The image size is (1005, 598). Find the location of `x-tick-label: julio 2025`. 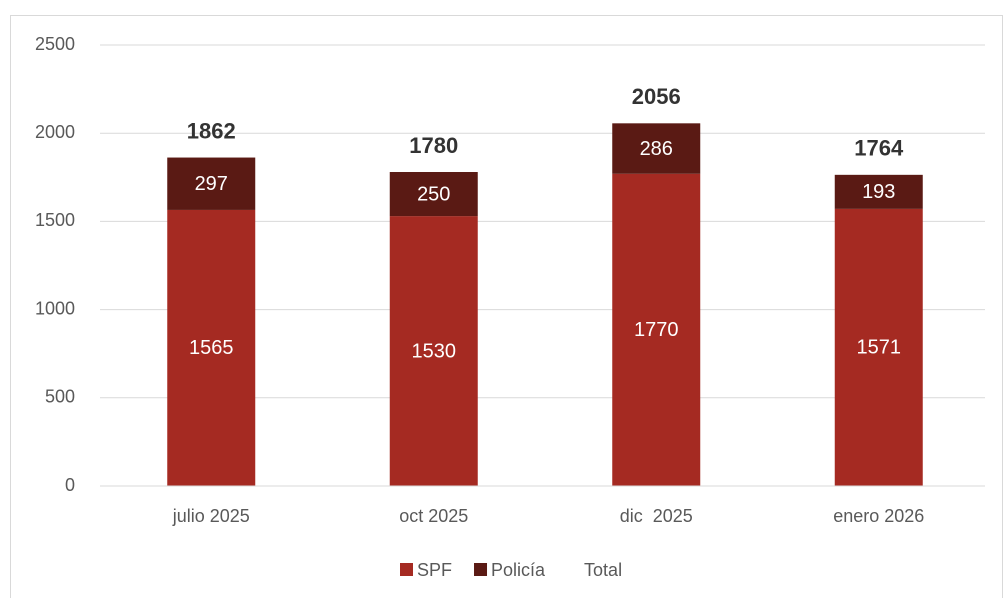

x-tick-label: julio 2025 is located at coordinates (211, 516).